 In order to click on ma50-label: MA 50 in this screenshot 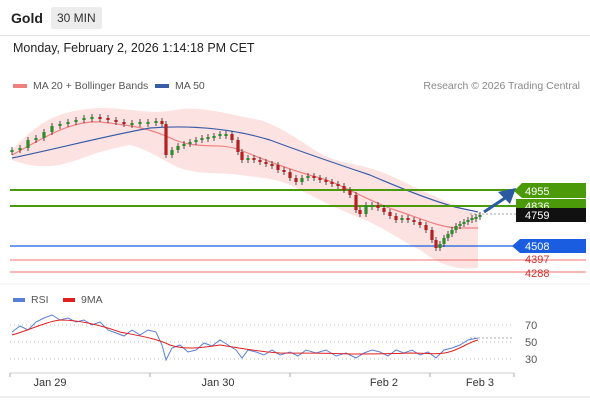, I will do `click(190, 86)`.